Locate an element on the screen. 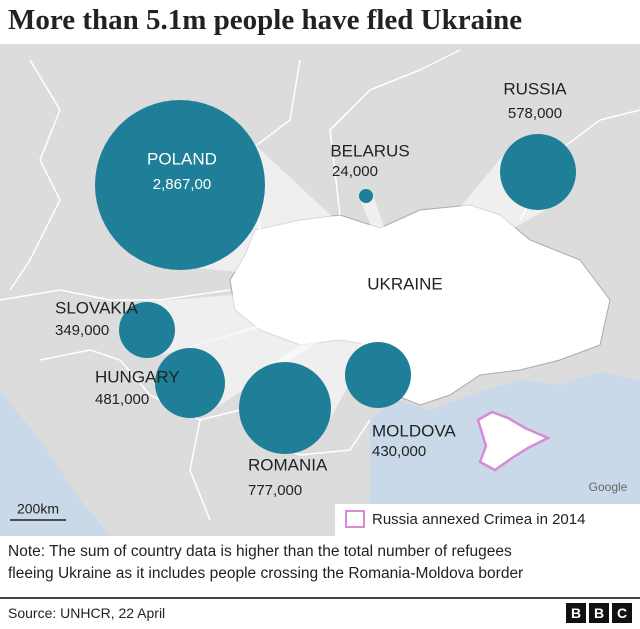 The height and width of the screenshot is (629, 640). source: Source: UNHCR, 22 April is located at coordinates (87, 613).